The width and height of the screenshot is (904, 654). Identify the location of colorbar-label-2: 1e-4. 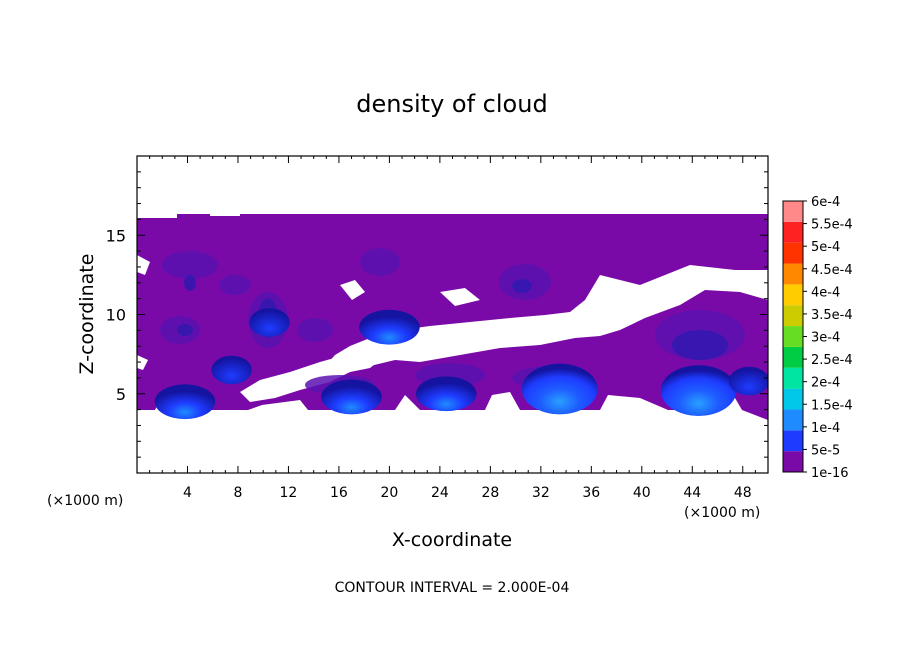
(825, 428).